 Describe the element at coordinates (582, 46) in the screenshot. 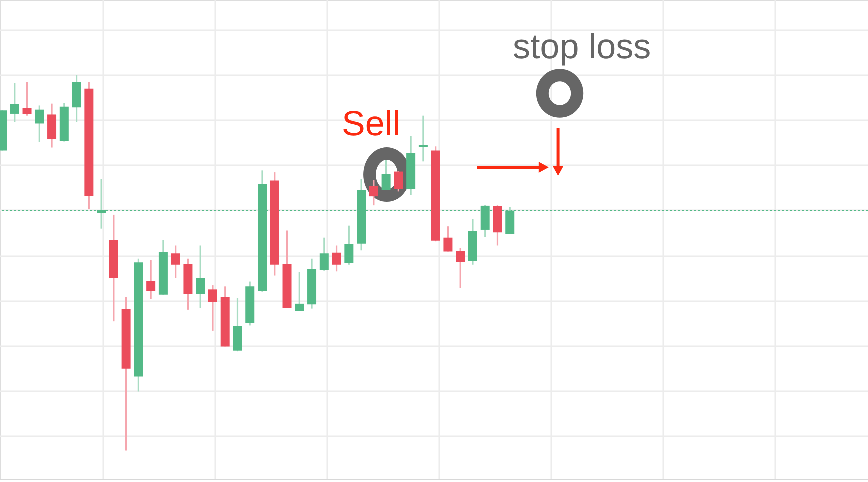

I see `text: stop loss` at that location.